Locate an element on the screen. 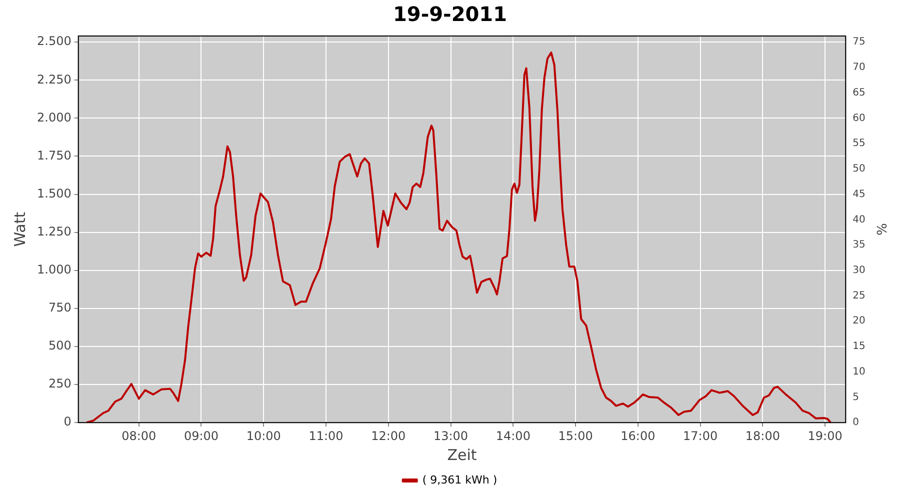 The image size is (900, 500). y2-tick-label: 55 is located at coordinates (859, 144).